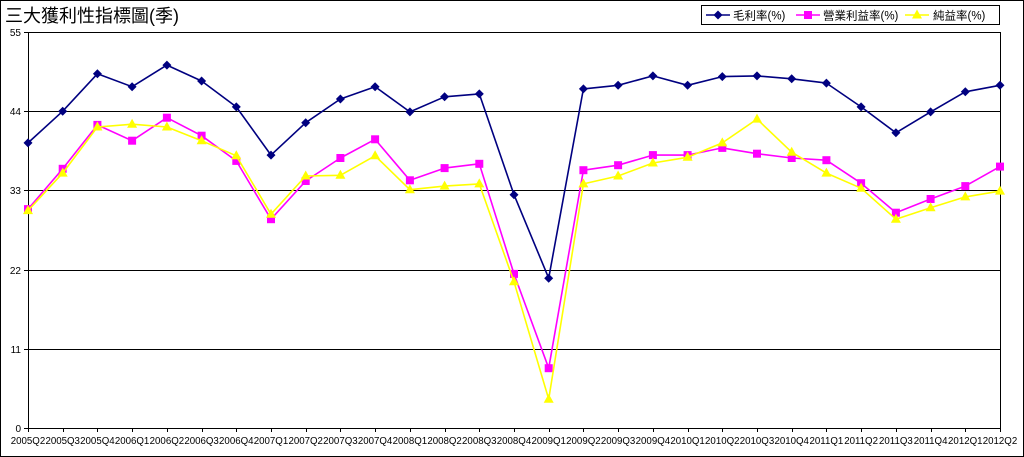  I want to click on y-tick-label: 33, so click(16, 191).